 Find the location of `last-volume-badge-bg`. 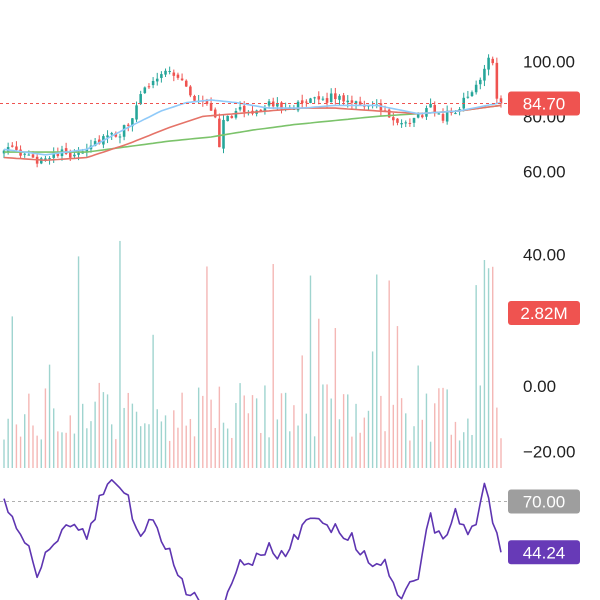

last-volume-badge-bg is located at coordinates (544, 313).